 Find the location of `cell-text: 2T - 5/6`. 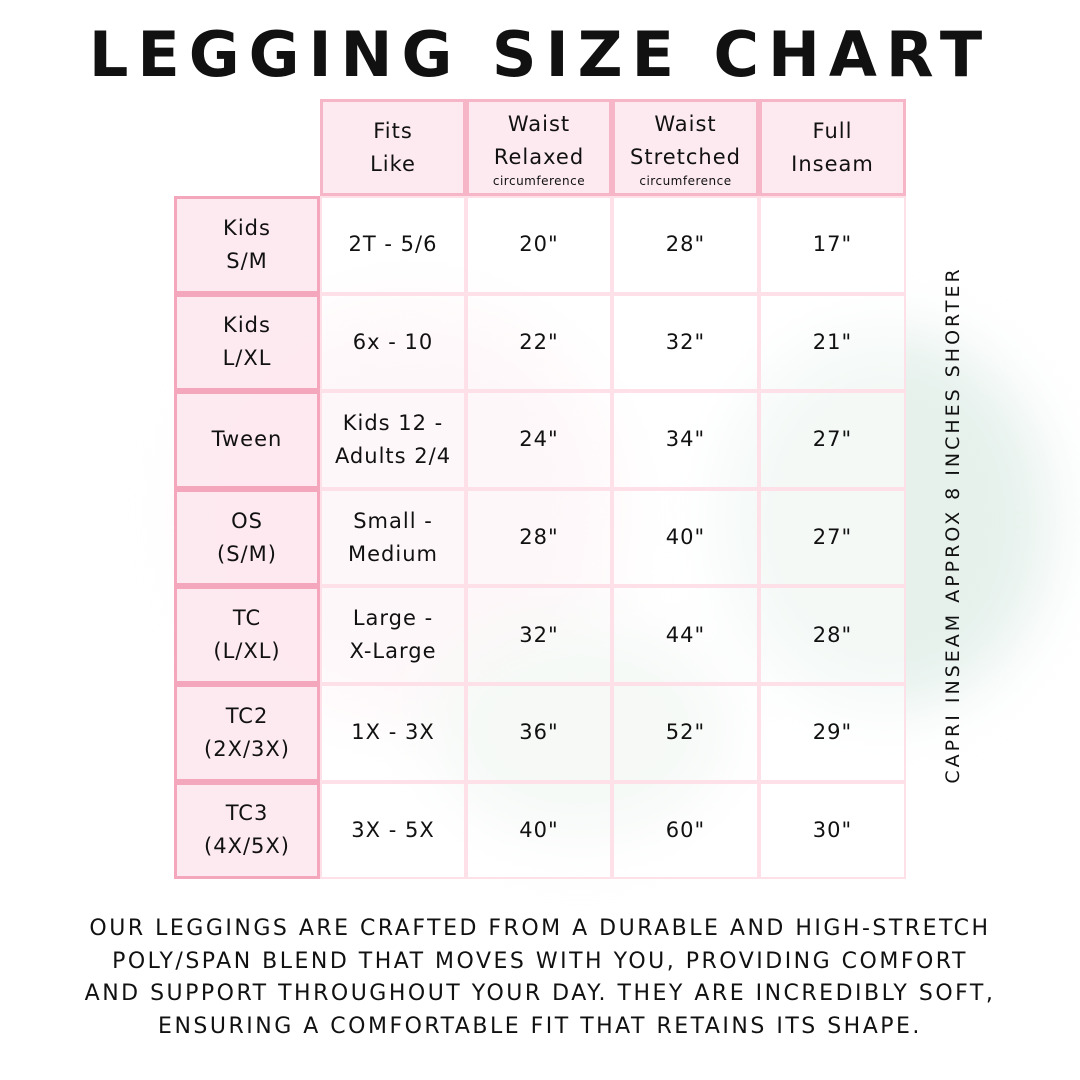

cell-text: 2T - 5/6 is located at coordinates (393, 244).